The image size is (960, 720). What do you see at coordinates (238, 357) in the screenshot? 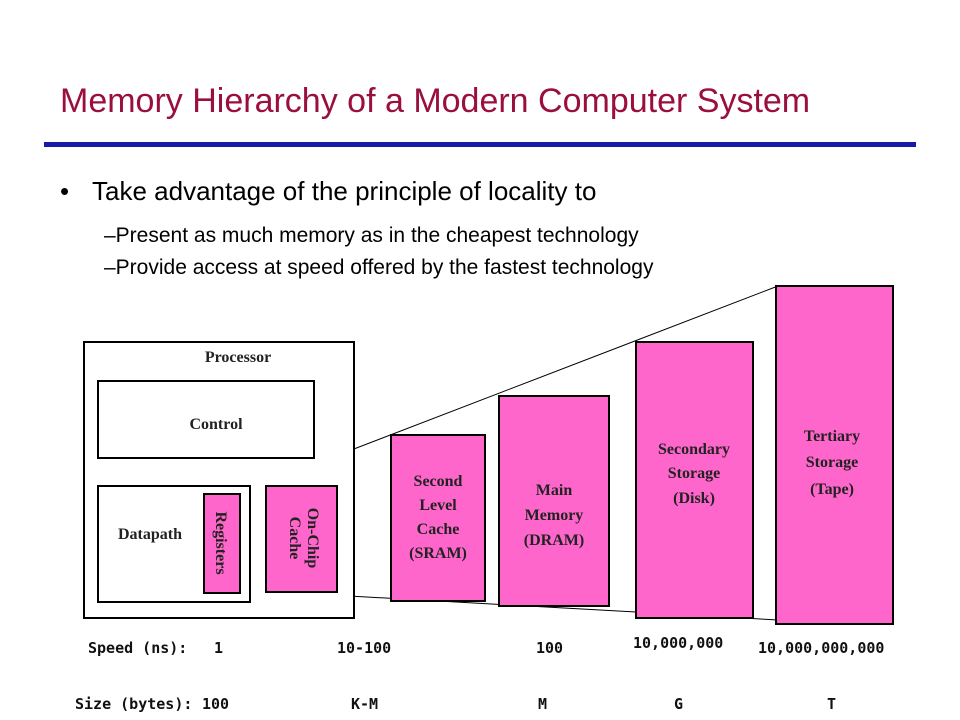
I see `processor-label: Processor` at bounding box center [238, 357].